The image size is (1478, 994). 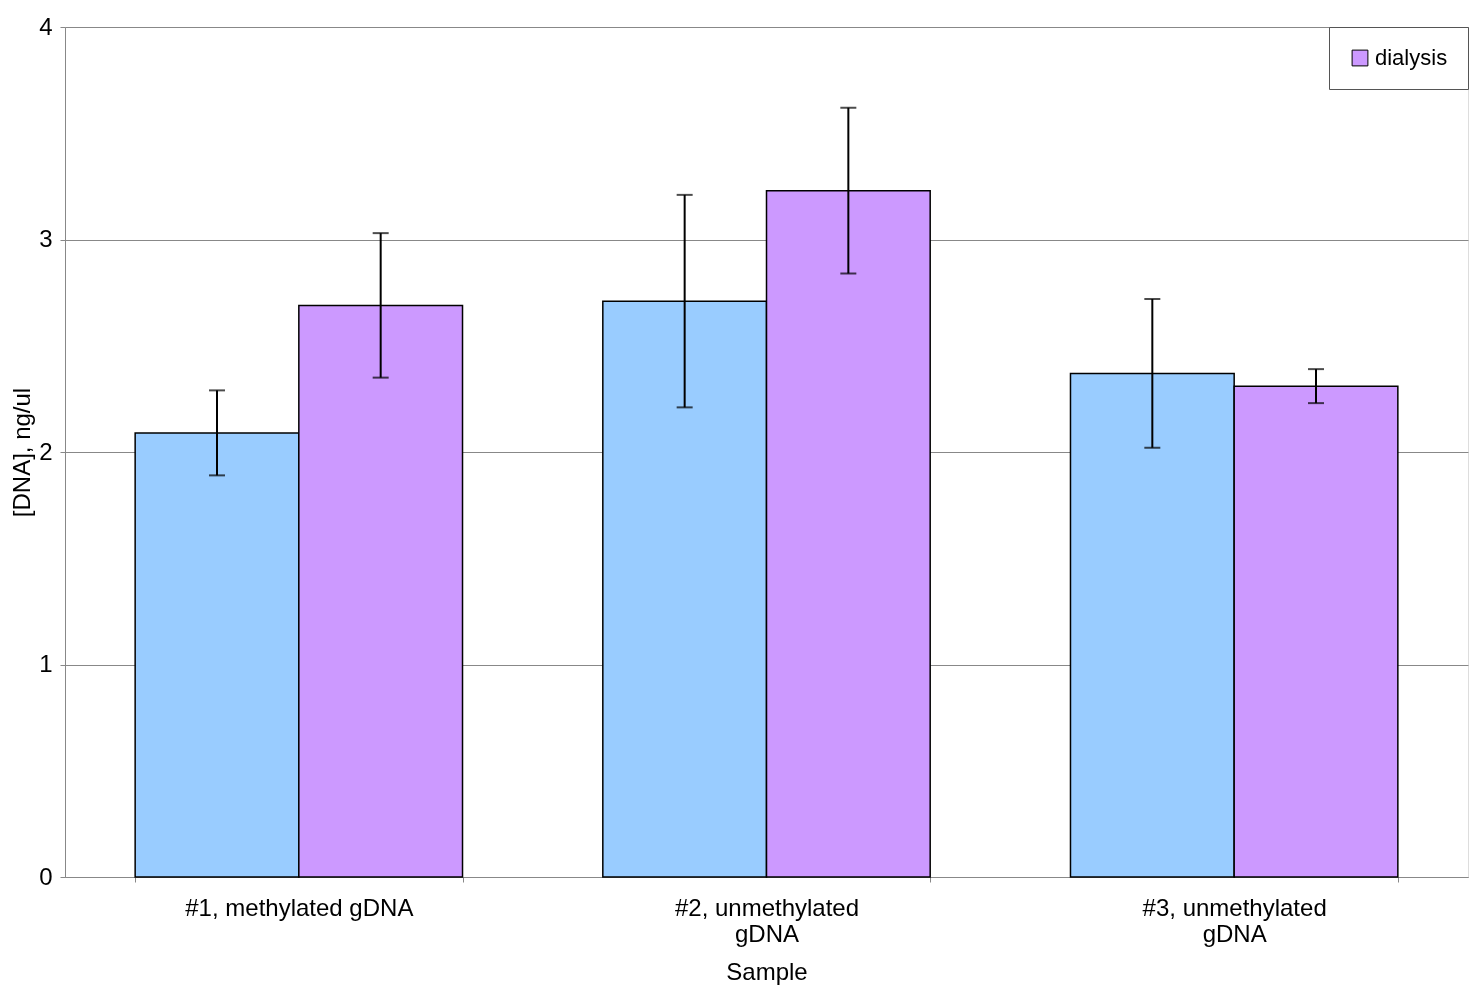 I want to click on y-tick-label: 1, so click(x=46, y=663).